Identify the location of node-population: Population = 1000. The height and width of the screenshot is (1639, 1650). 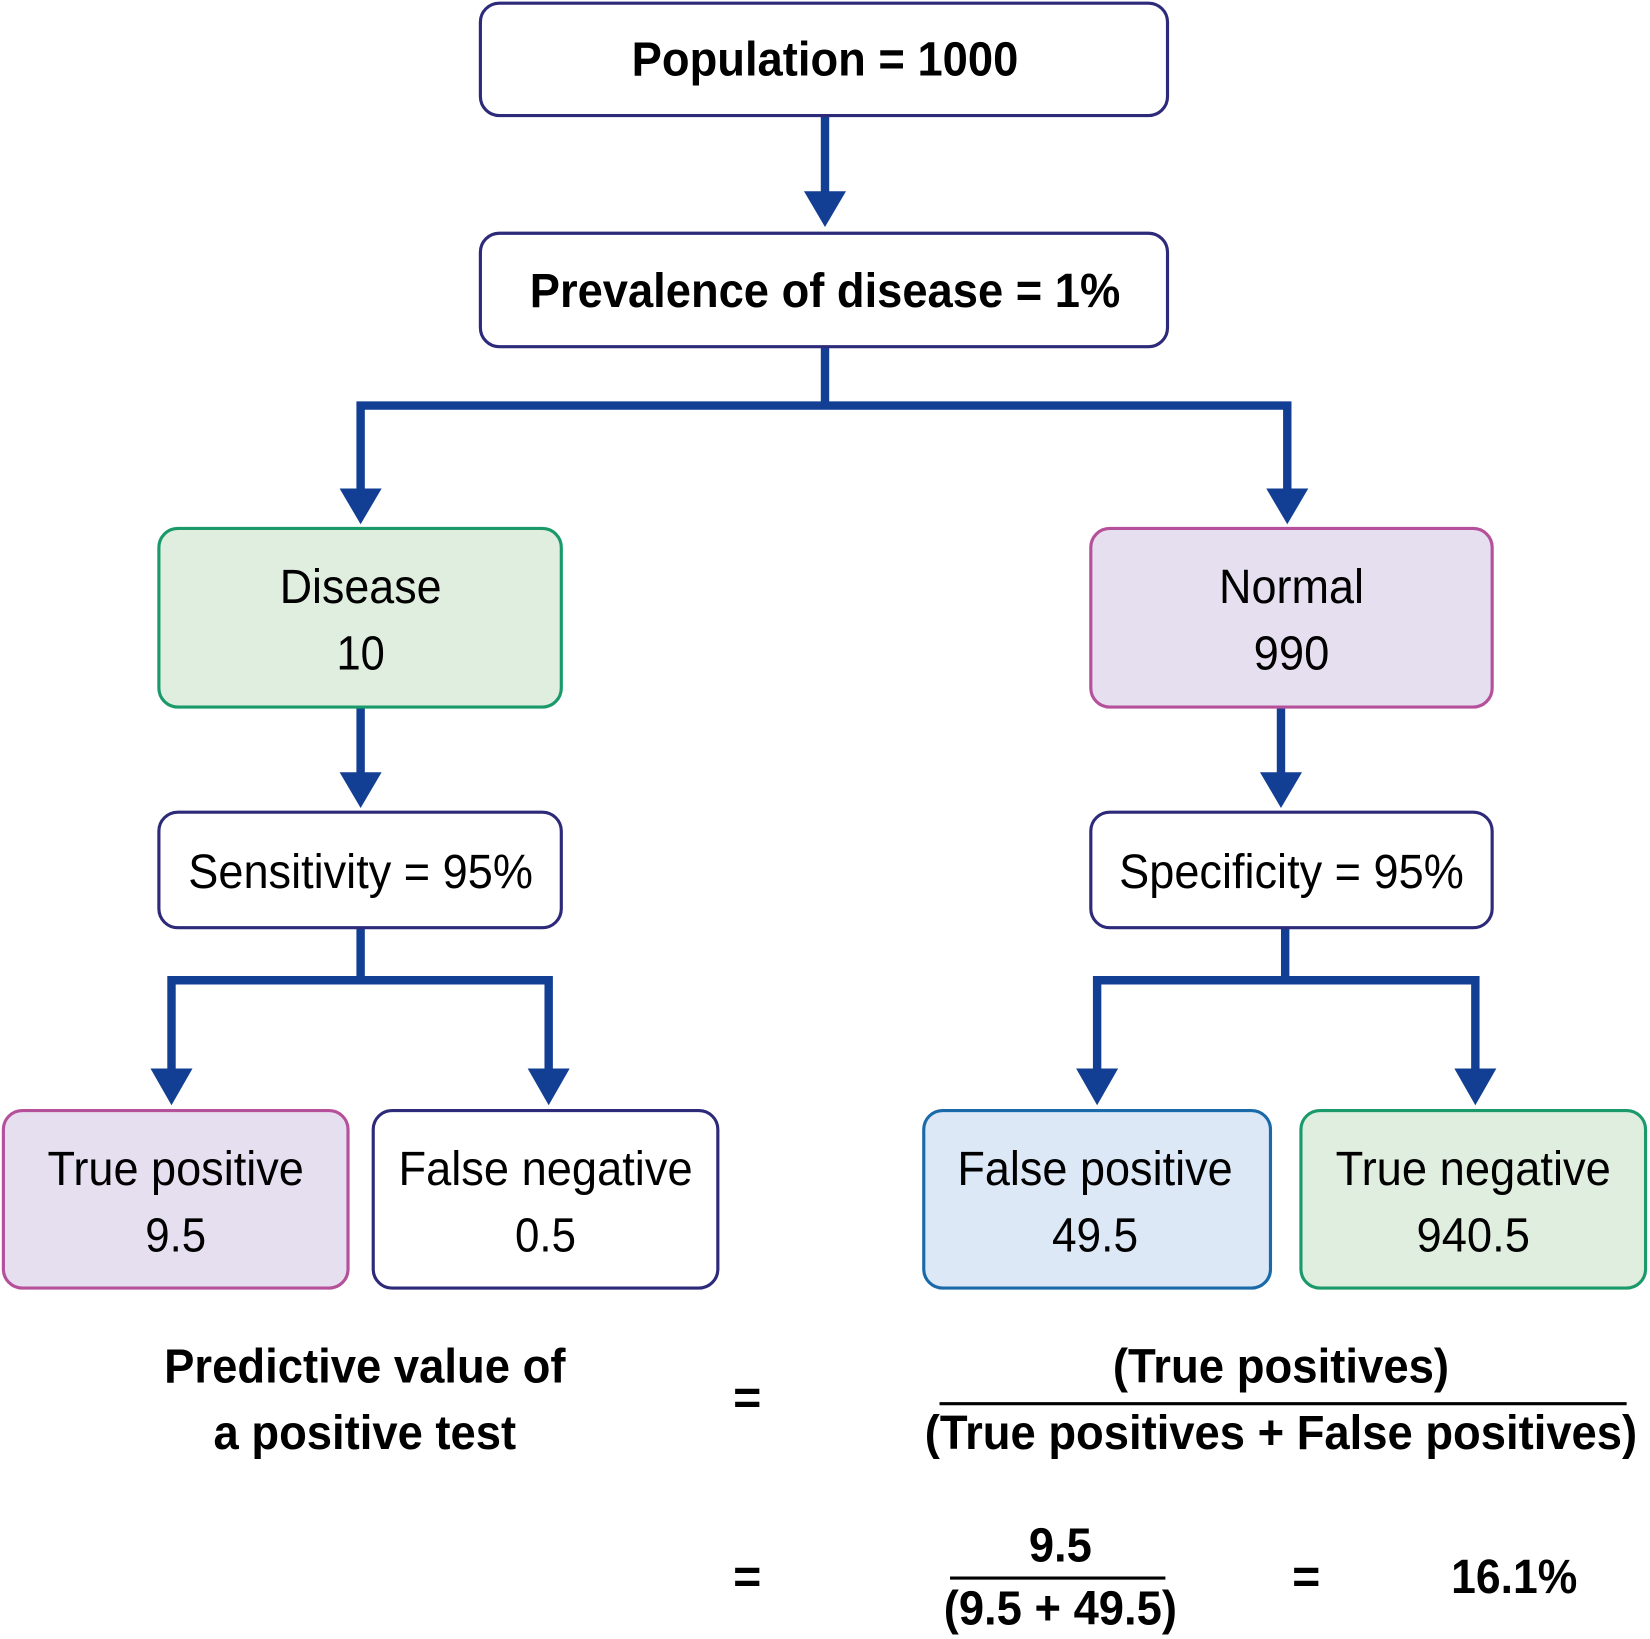
(824, 59).